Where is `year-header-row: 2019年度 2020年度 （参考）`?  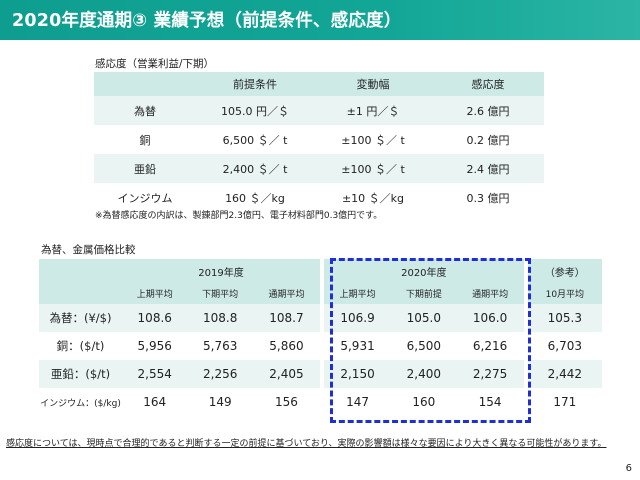
year-header-row: 2019年度 2020年度 （参考） is located at coordinates (320, 281).